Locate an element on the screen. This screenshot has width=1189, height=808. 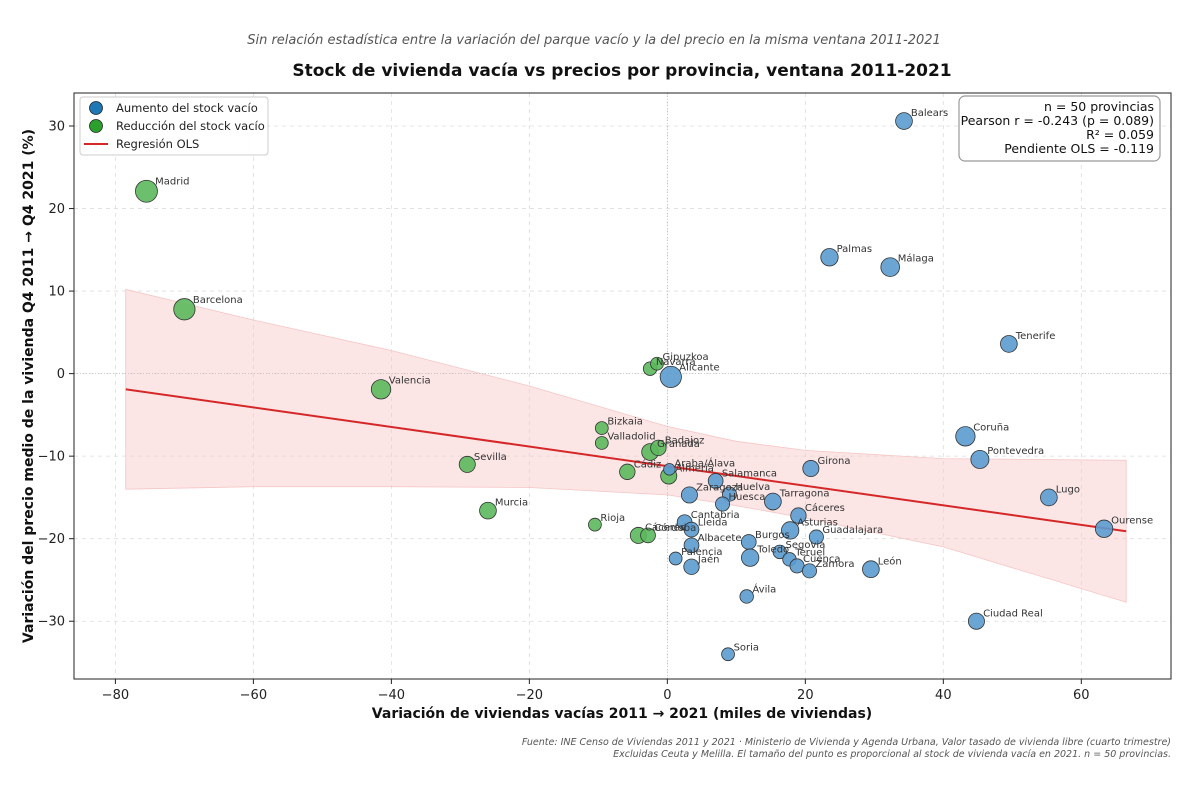
point-label-valencia-2: Valencia is located at coordinates (410, 381).